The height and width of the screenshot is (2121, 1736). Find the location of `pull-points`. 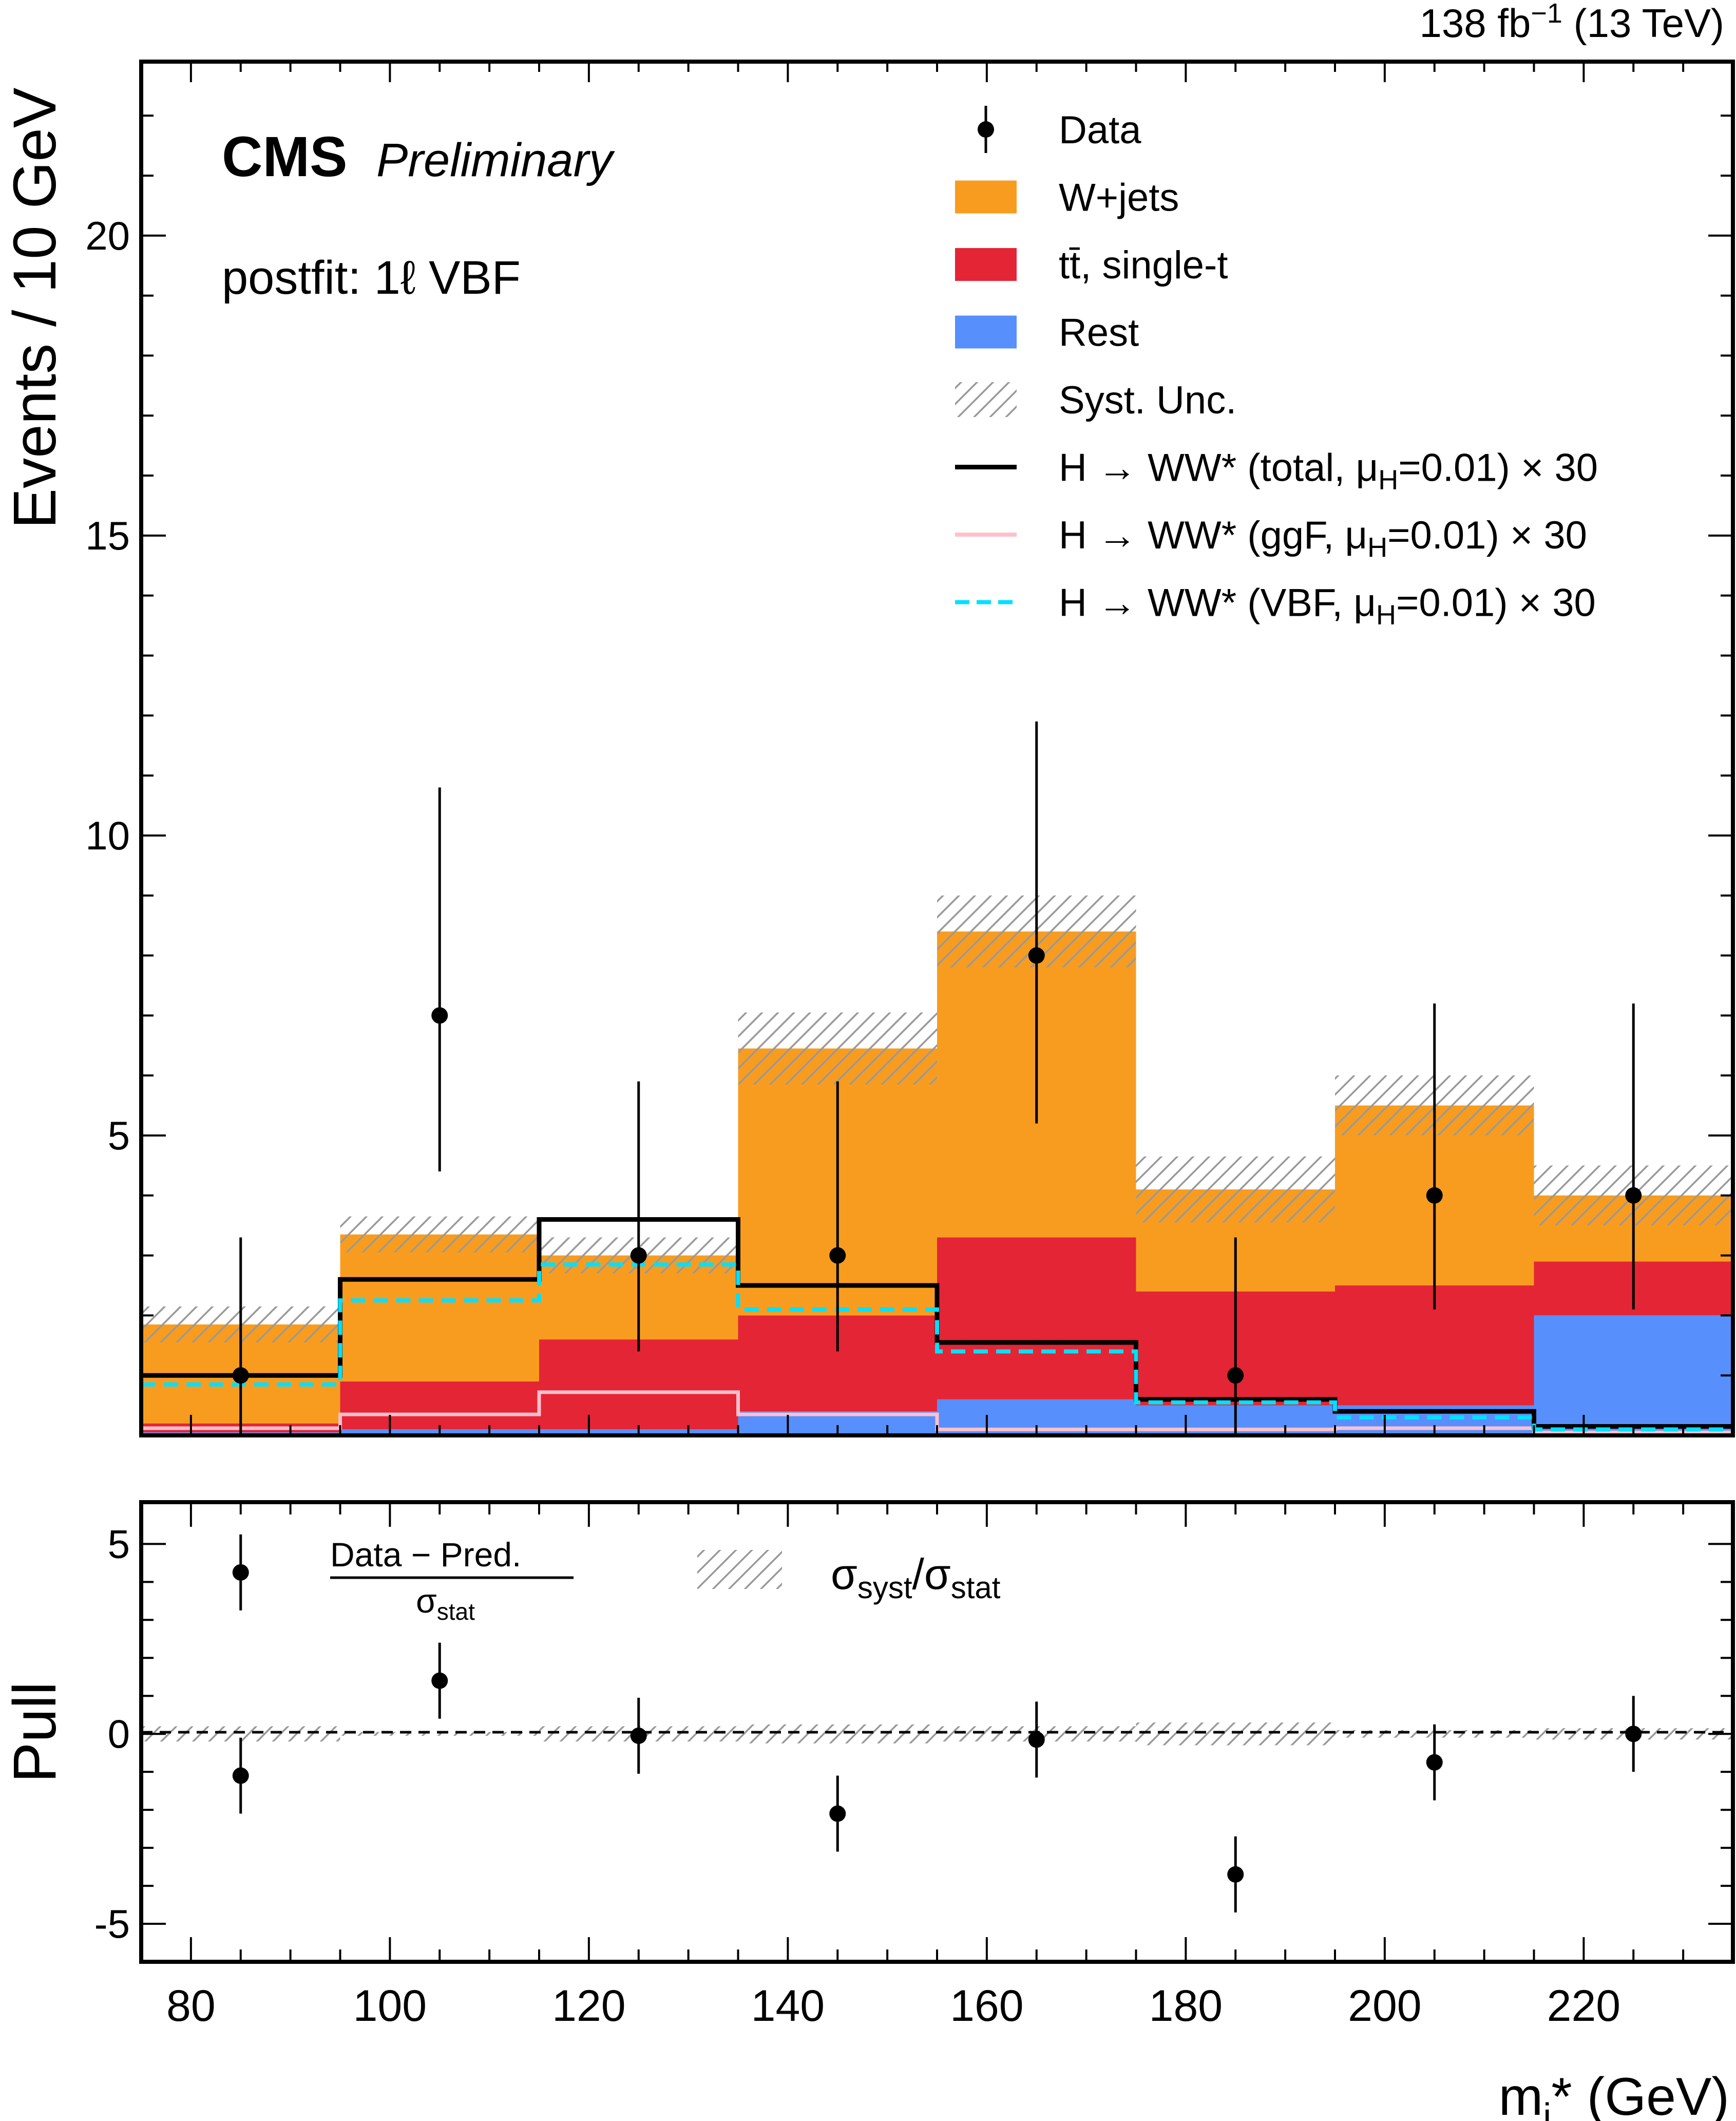

pull-points is located at coordinates (937, 1723).